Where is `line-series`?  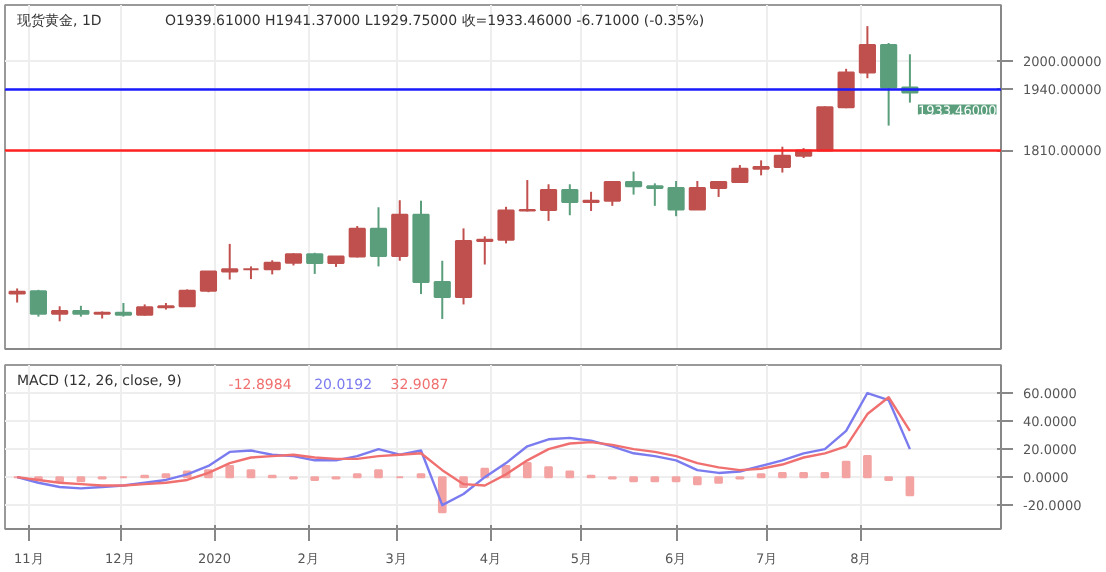
line-series is located at coordinates (463, 441).